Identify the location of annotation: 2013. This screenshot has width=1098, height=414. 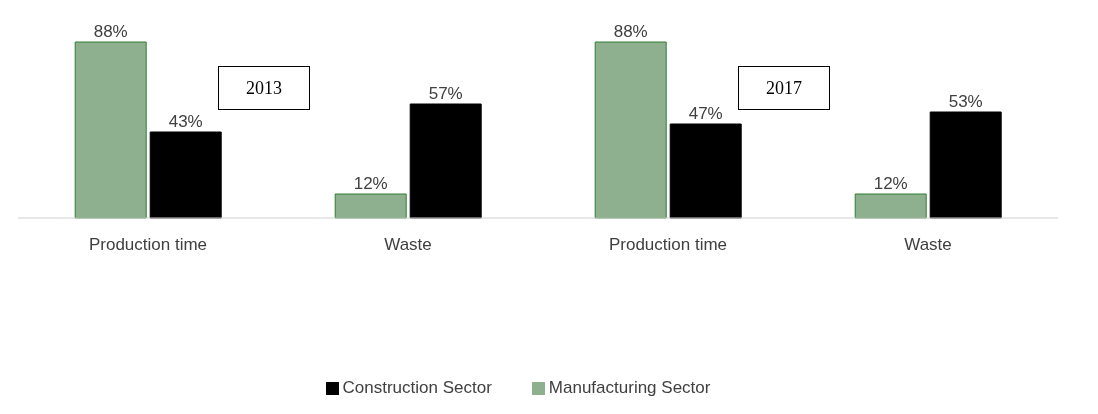
(264, 88).